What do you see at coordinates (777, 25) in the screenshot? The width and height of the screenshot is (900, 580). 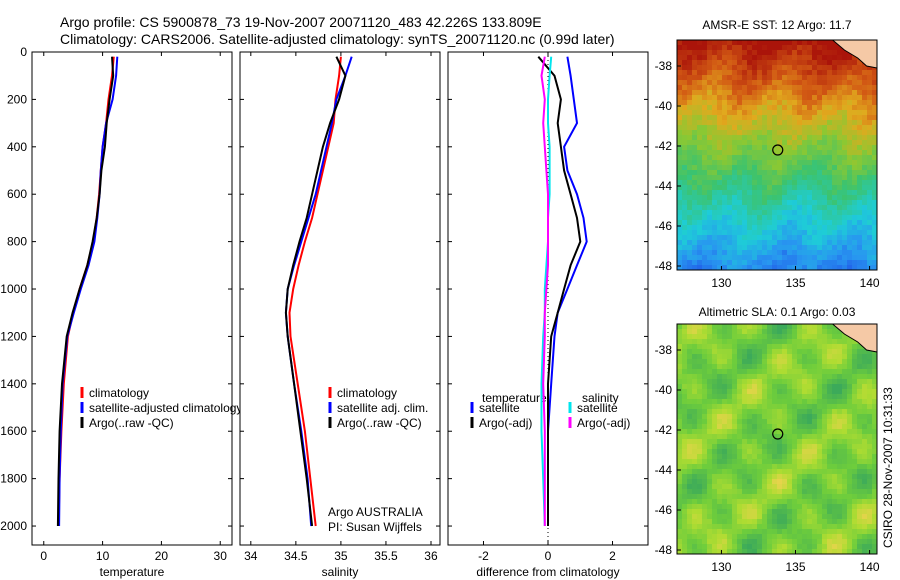 I see `sst-map-title: AMSR-E SST: 12 Argo: 11.7` at bounding box center [777, 25].